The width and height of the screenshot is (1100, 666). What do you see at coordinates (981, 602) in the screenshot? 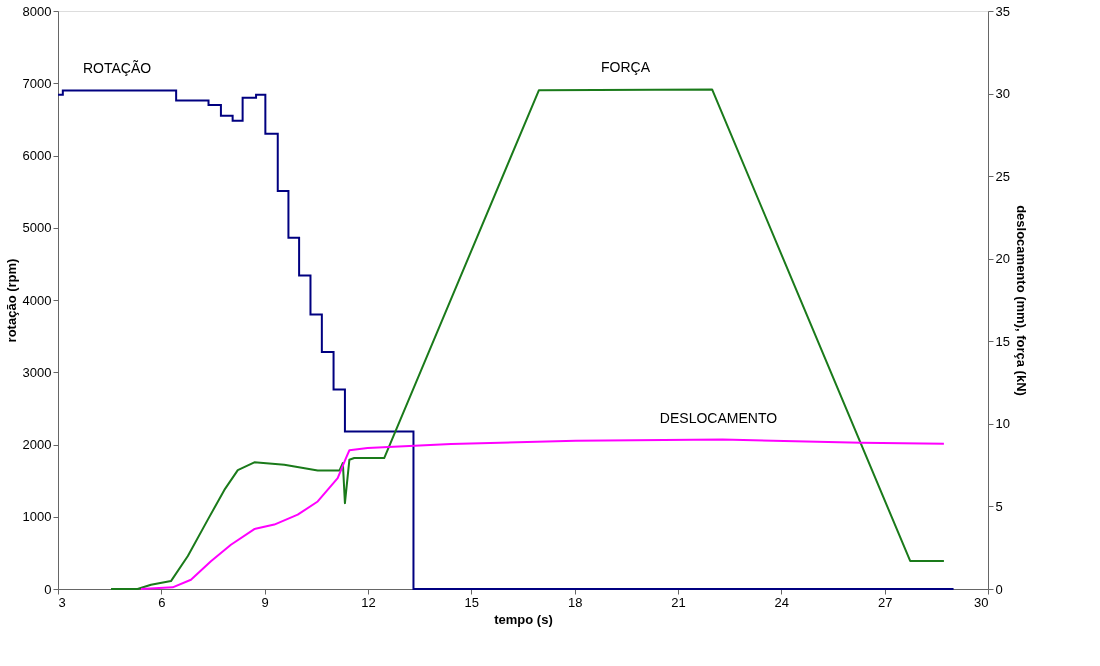
I see `x-tick-label: 30` at bounding box center [981, 602].